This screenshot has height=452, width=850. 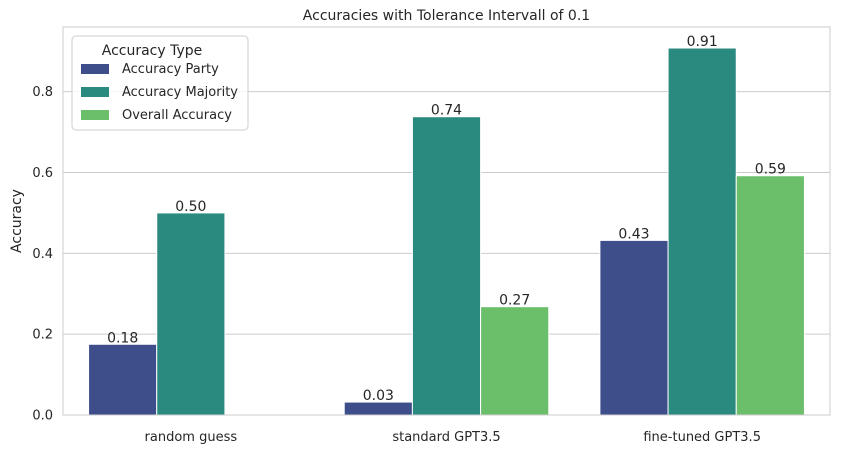 I want to click on legend-label: Accuracy Majority, so click(x=180, y=92).